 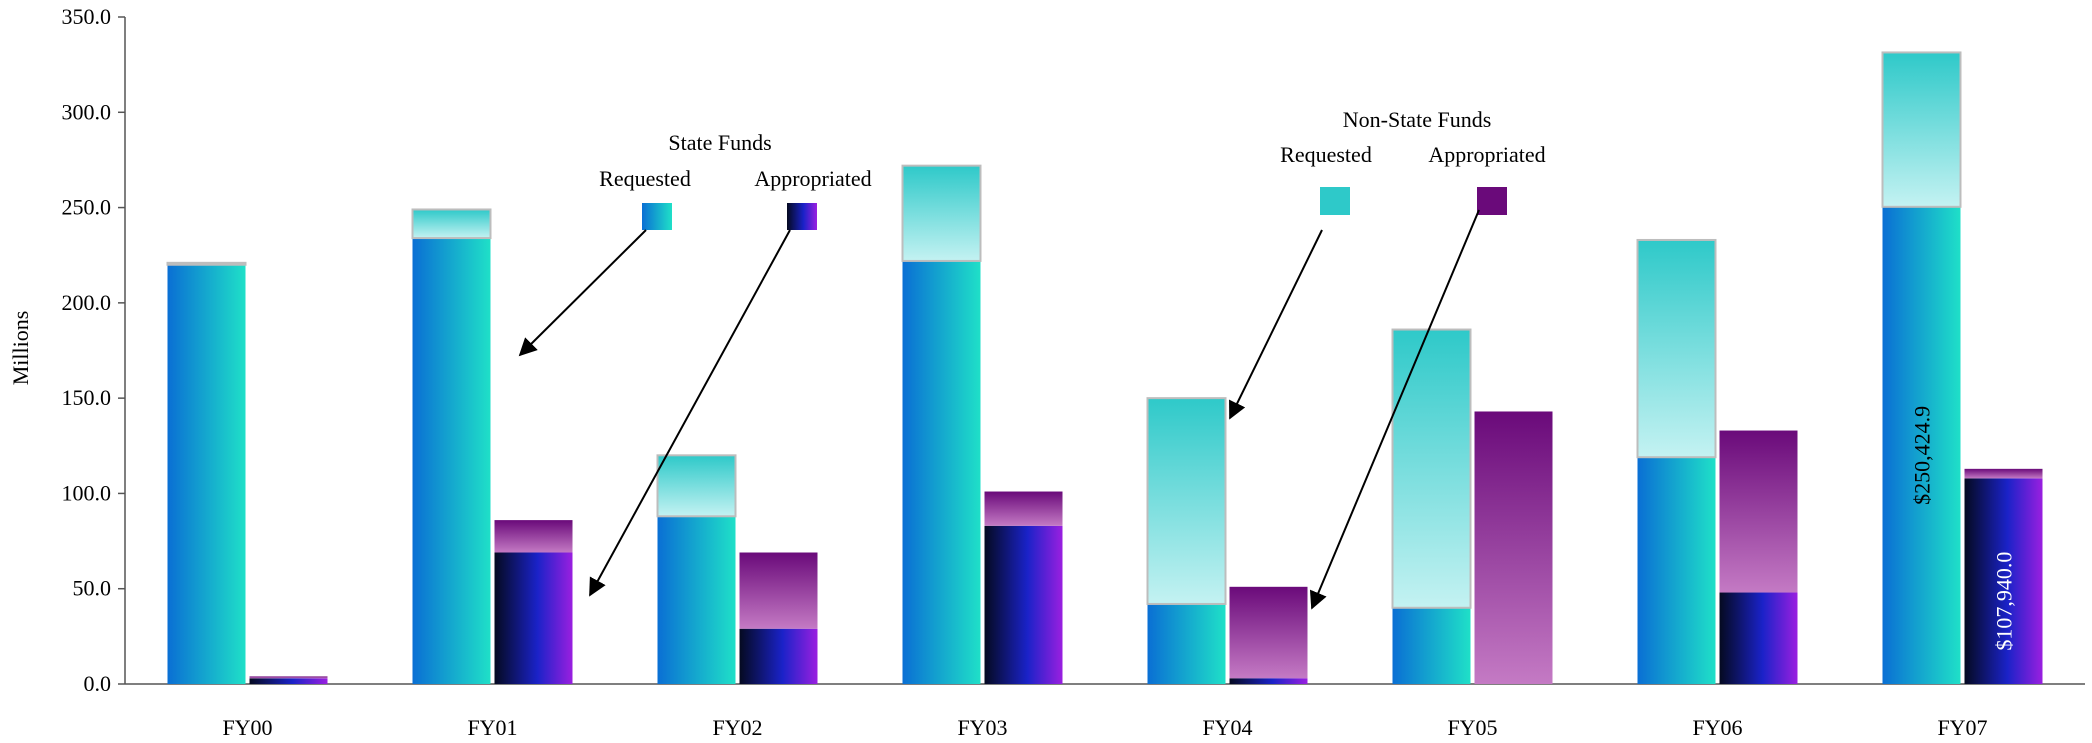 I want to click on x-tick-label: FY04, so click(x=1227, y=727).